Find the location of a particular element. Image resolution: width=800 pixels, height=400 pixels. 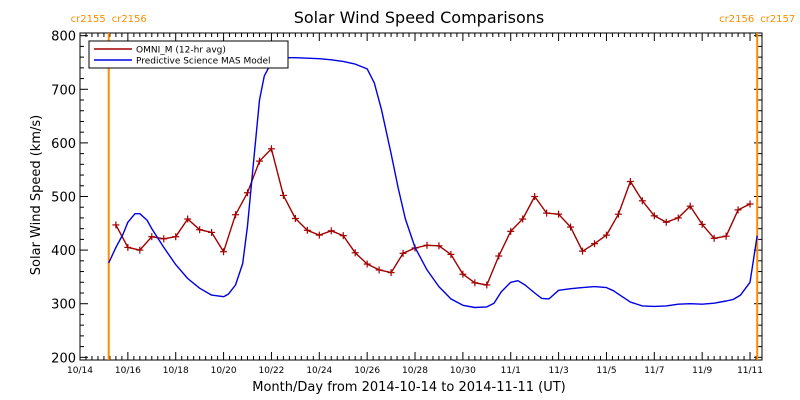

y-tick-label: 400 is located at coordinates (63, 251).